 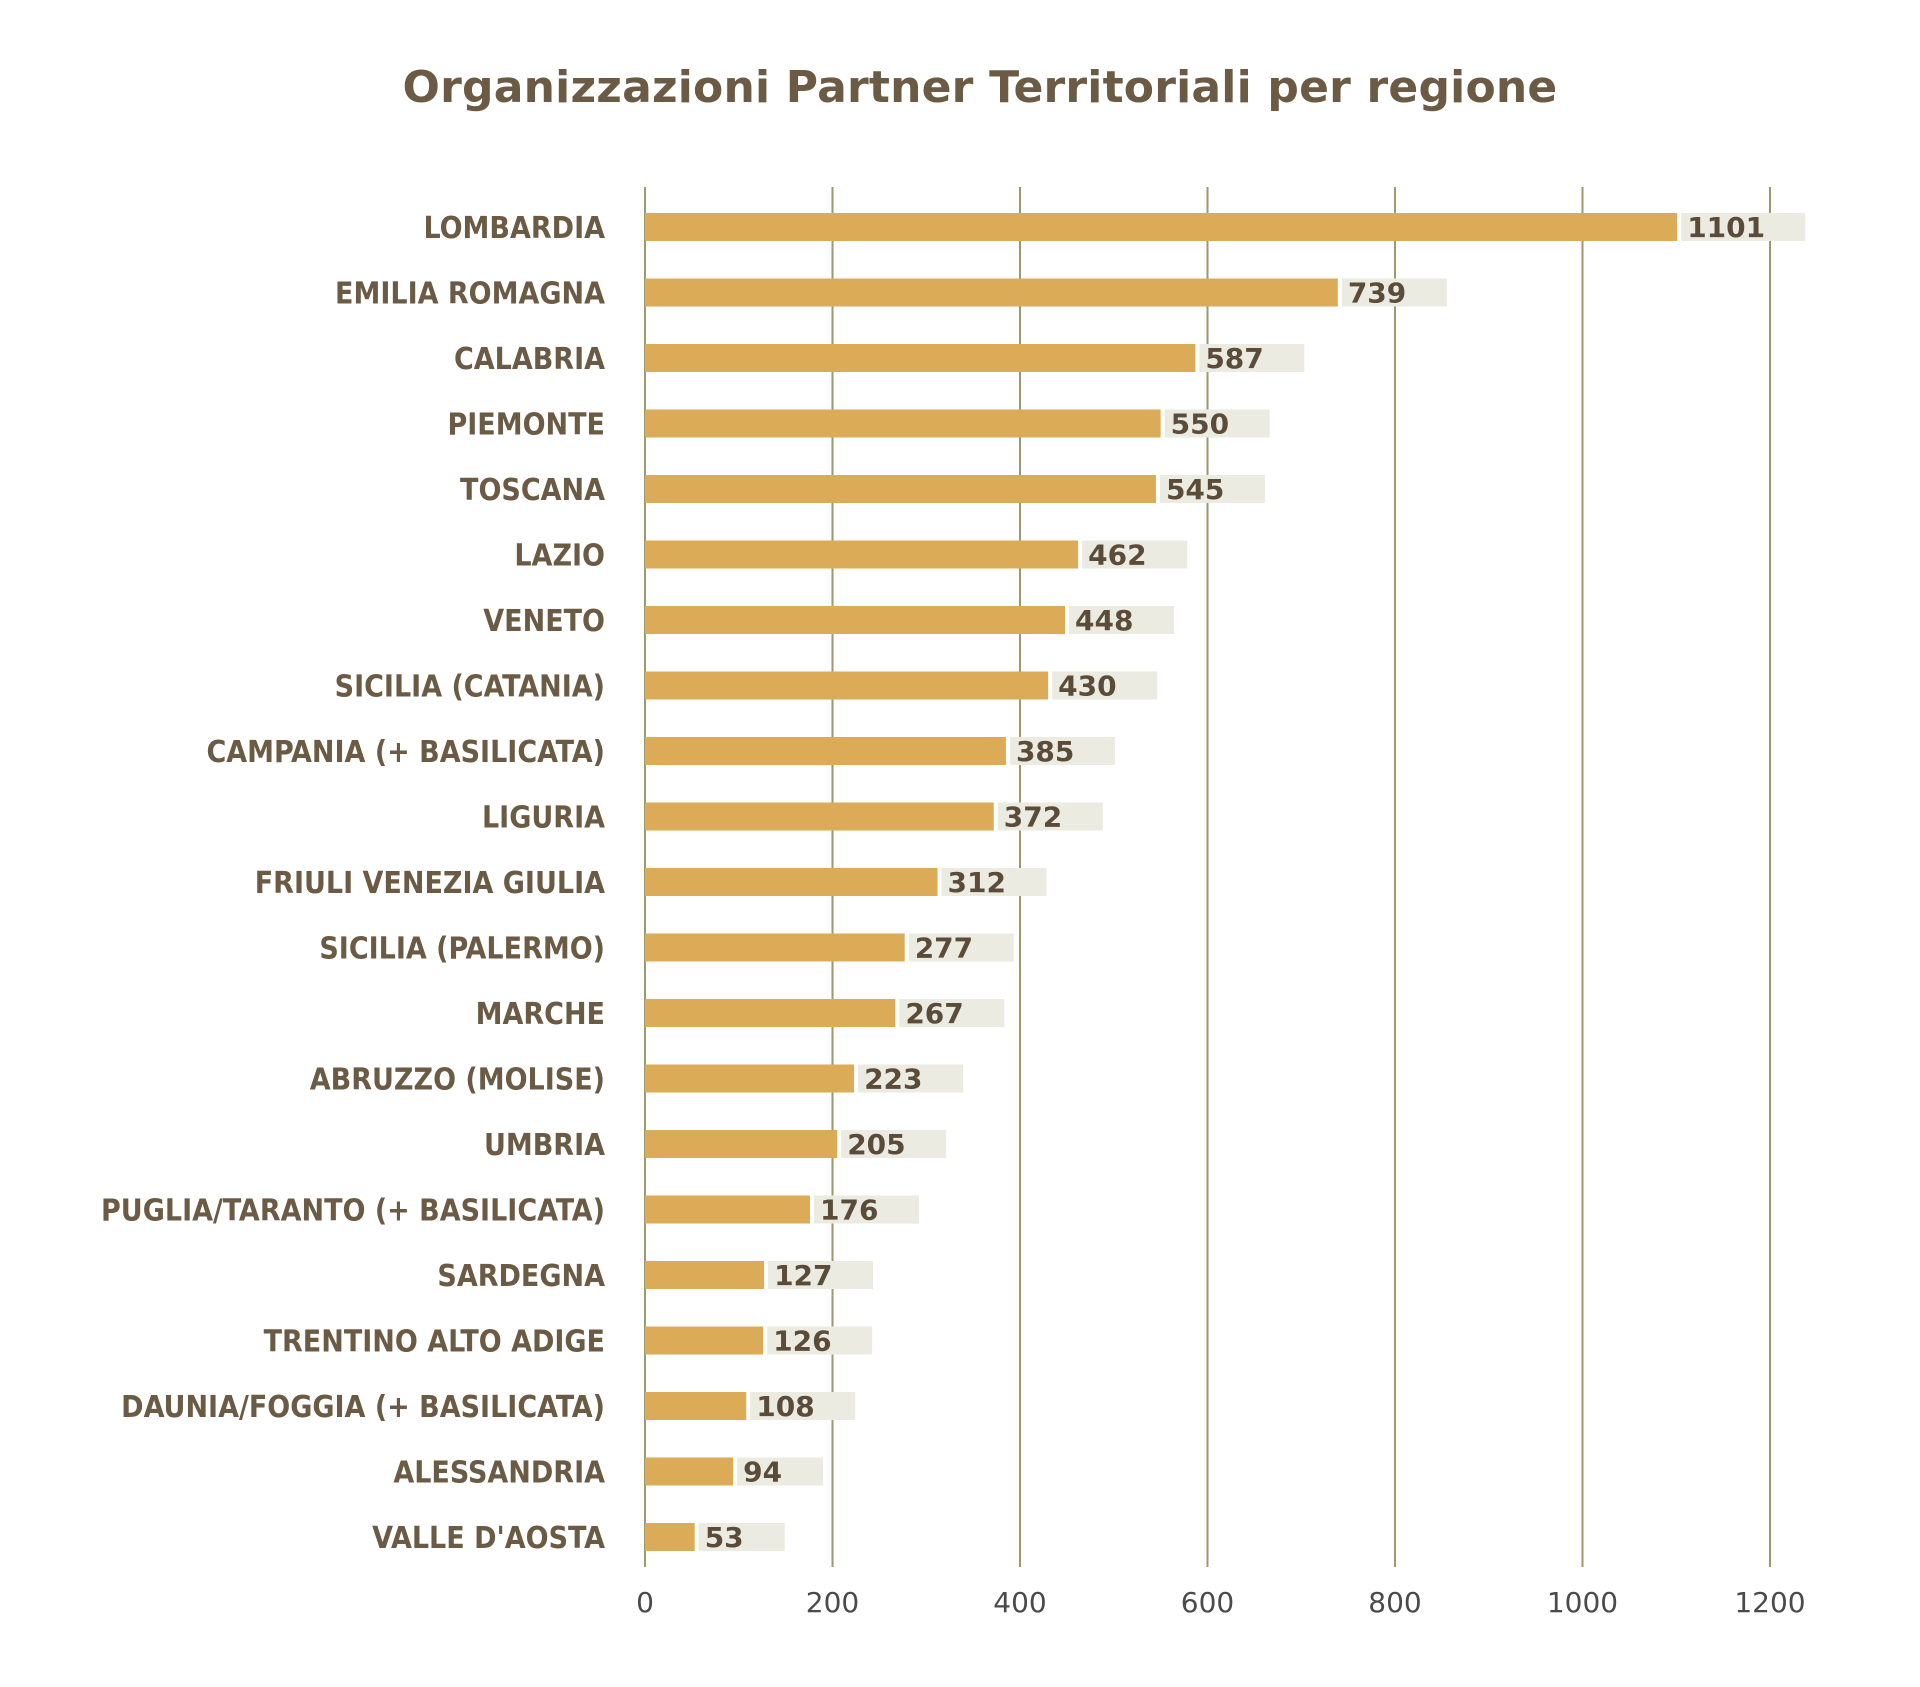 I want to click on category-label: PUGLIA/TARANTO (+ BASILICATA), so click(x=353, y=1211).